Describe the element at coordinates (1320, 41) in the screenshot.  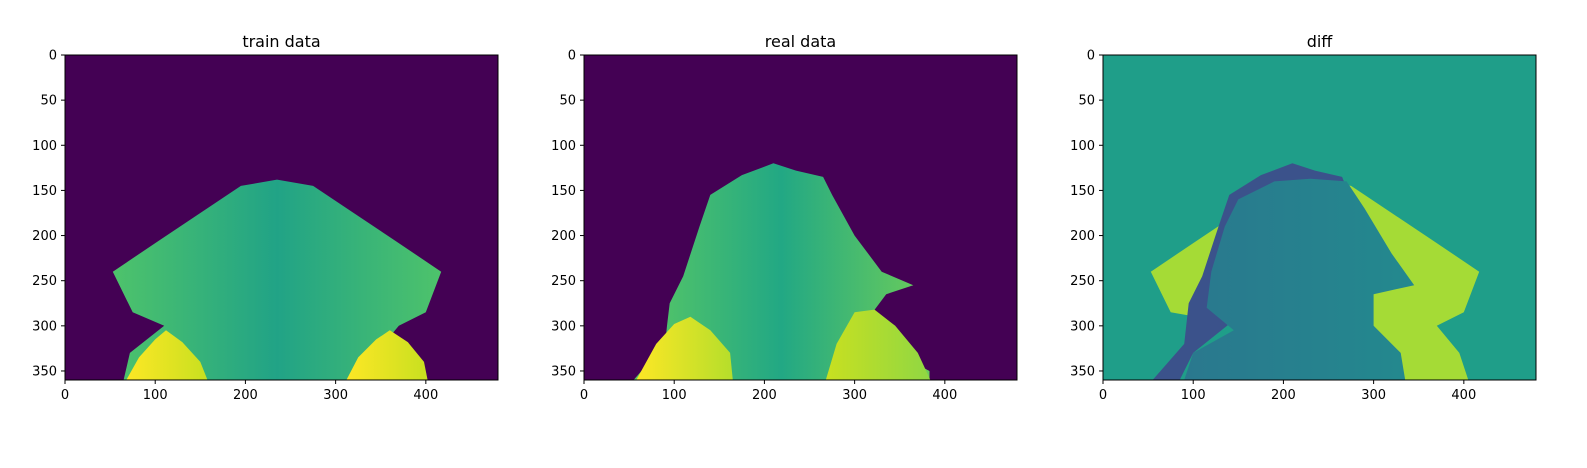
I see `chart-title: diff` at that location.